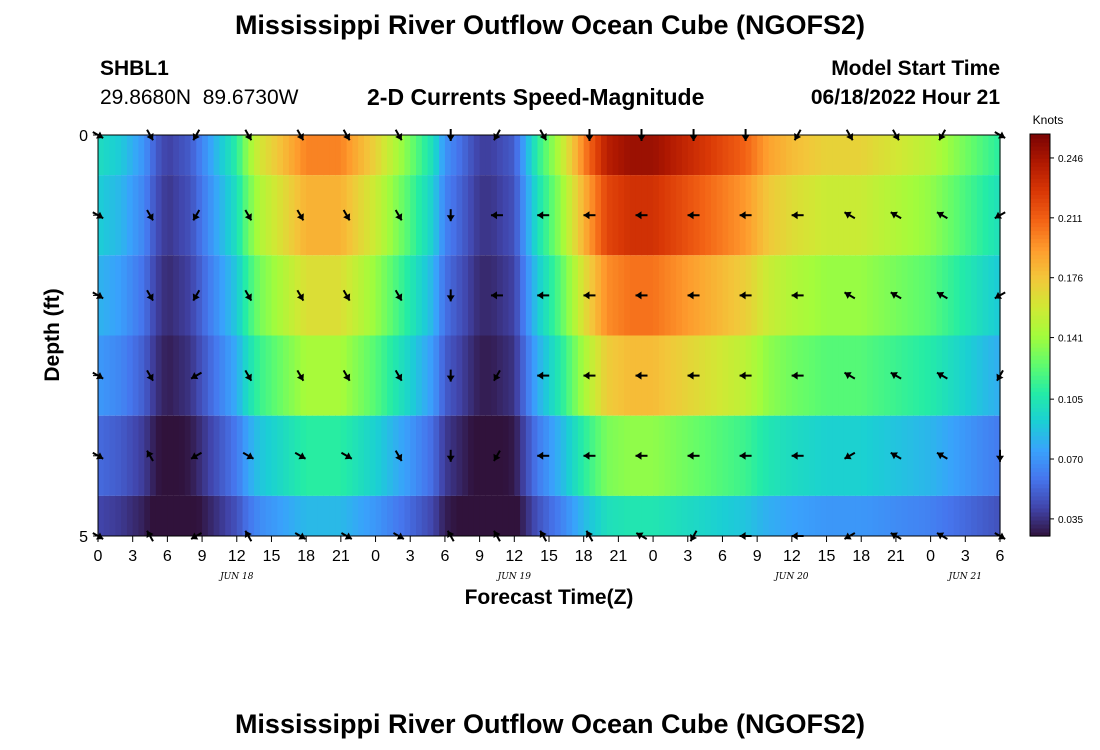  I want to click on x-tick-label: 15, so click(827, 556).